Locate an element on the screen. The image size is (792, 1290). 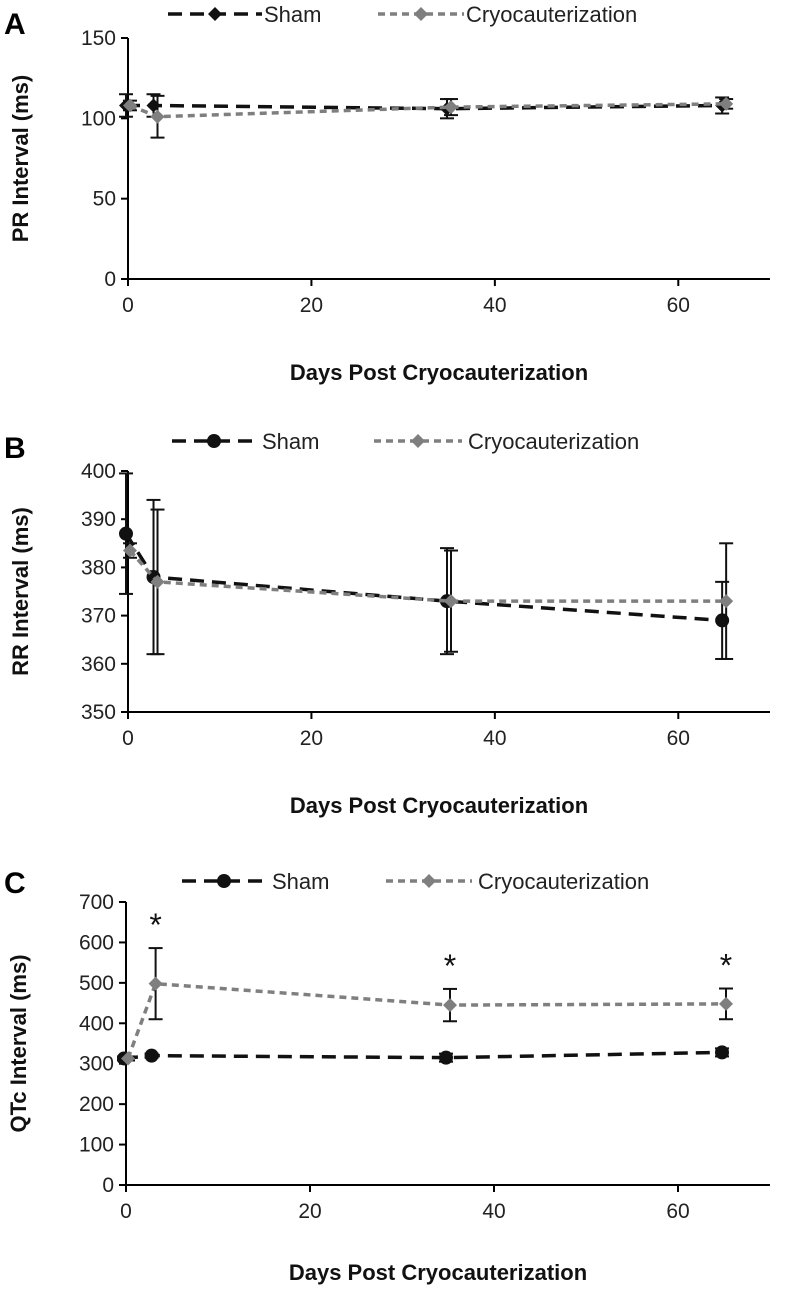
y-tick-label: 600 is located at coordinates (96, 942).